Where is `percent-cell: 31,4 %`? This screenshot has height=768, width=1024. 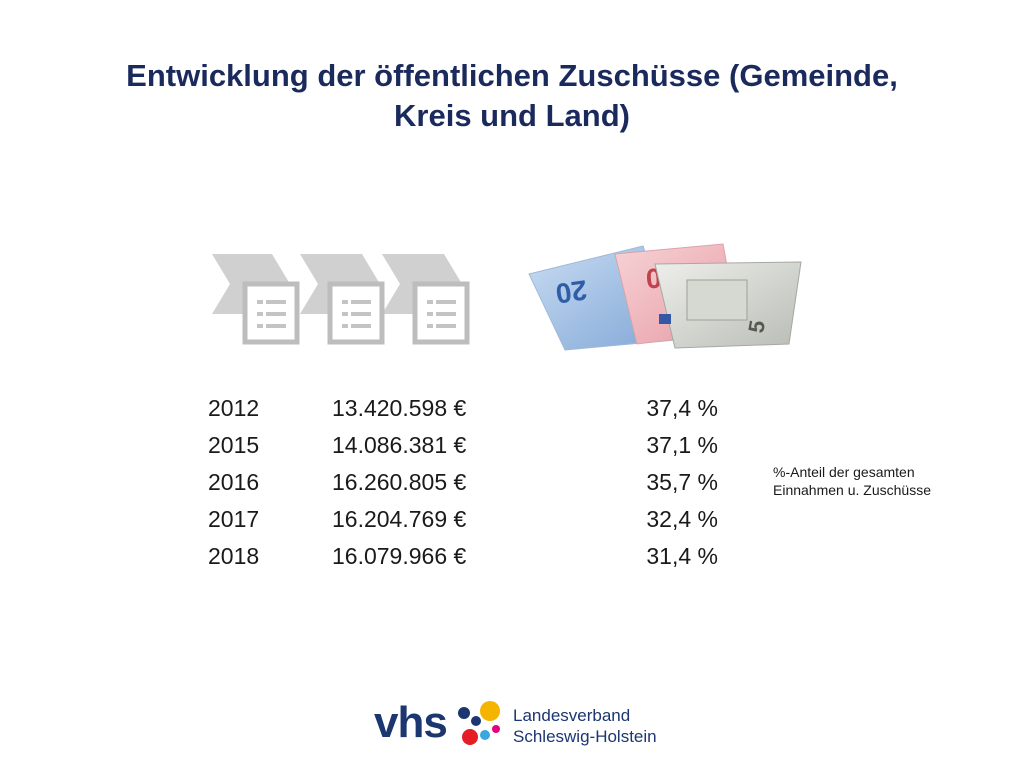 percent-cell: 31,4 % is located at coordinates (682, 556).